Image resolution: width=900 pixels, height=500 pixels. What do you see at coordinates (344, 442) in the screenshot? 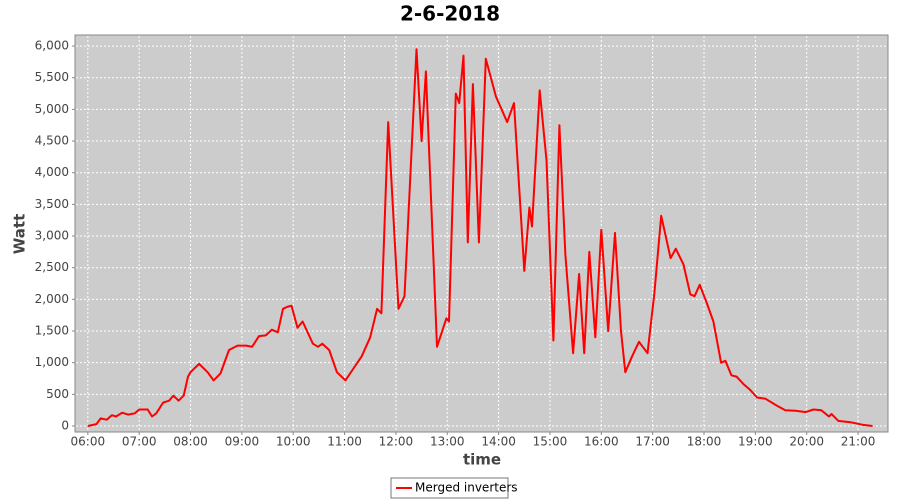
I see `x-tick-label: 11:00` at bounding box center [344, 442].